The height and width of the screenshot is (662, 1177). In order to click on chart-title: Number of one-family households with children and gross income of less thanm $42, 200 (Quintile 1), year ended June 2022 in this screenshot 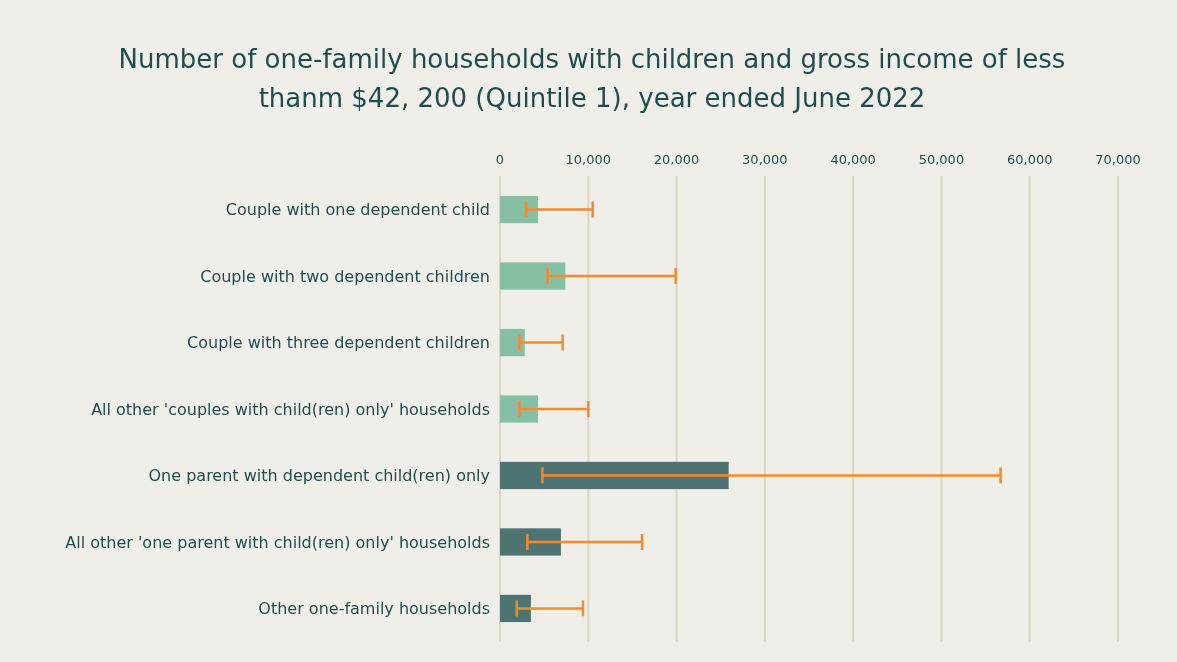, I will do `click(592, 78)`.